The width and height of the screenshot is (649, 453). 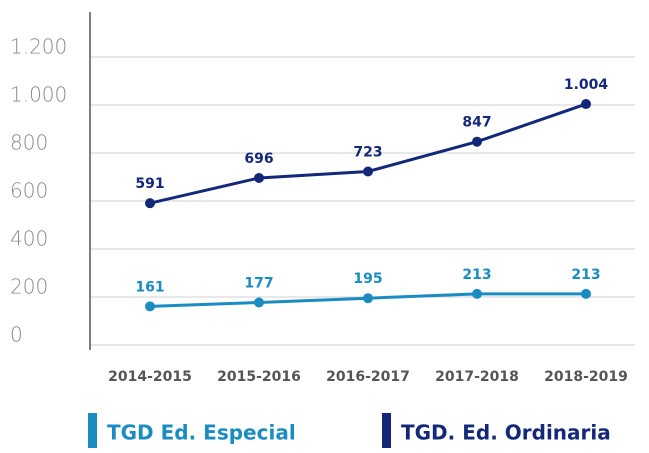 What do you see at coordinates (506, 433) in the screenshot?
I see `legend-label: TGD. Ed. Ordinaria` at bounding box center [506, 433].